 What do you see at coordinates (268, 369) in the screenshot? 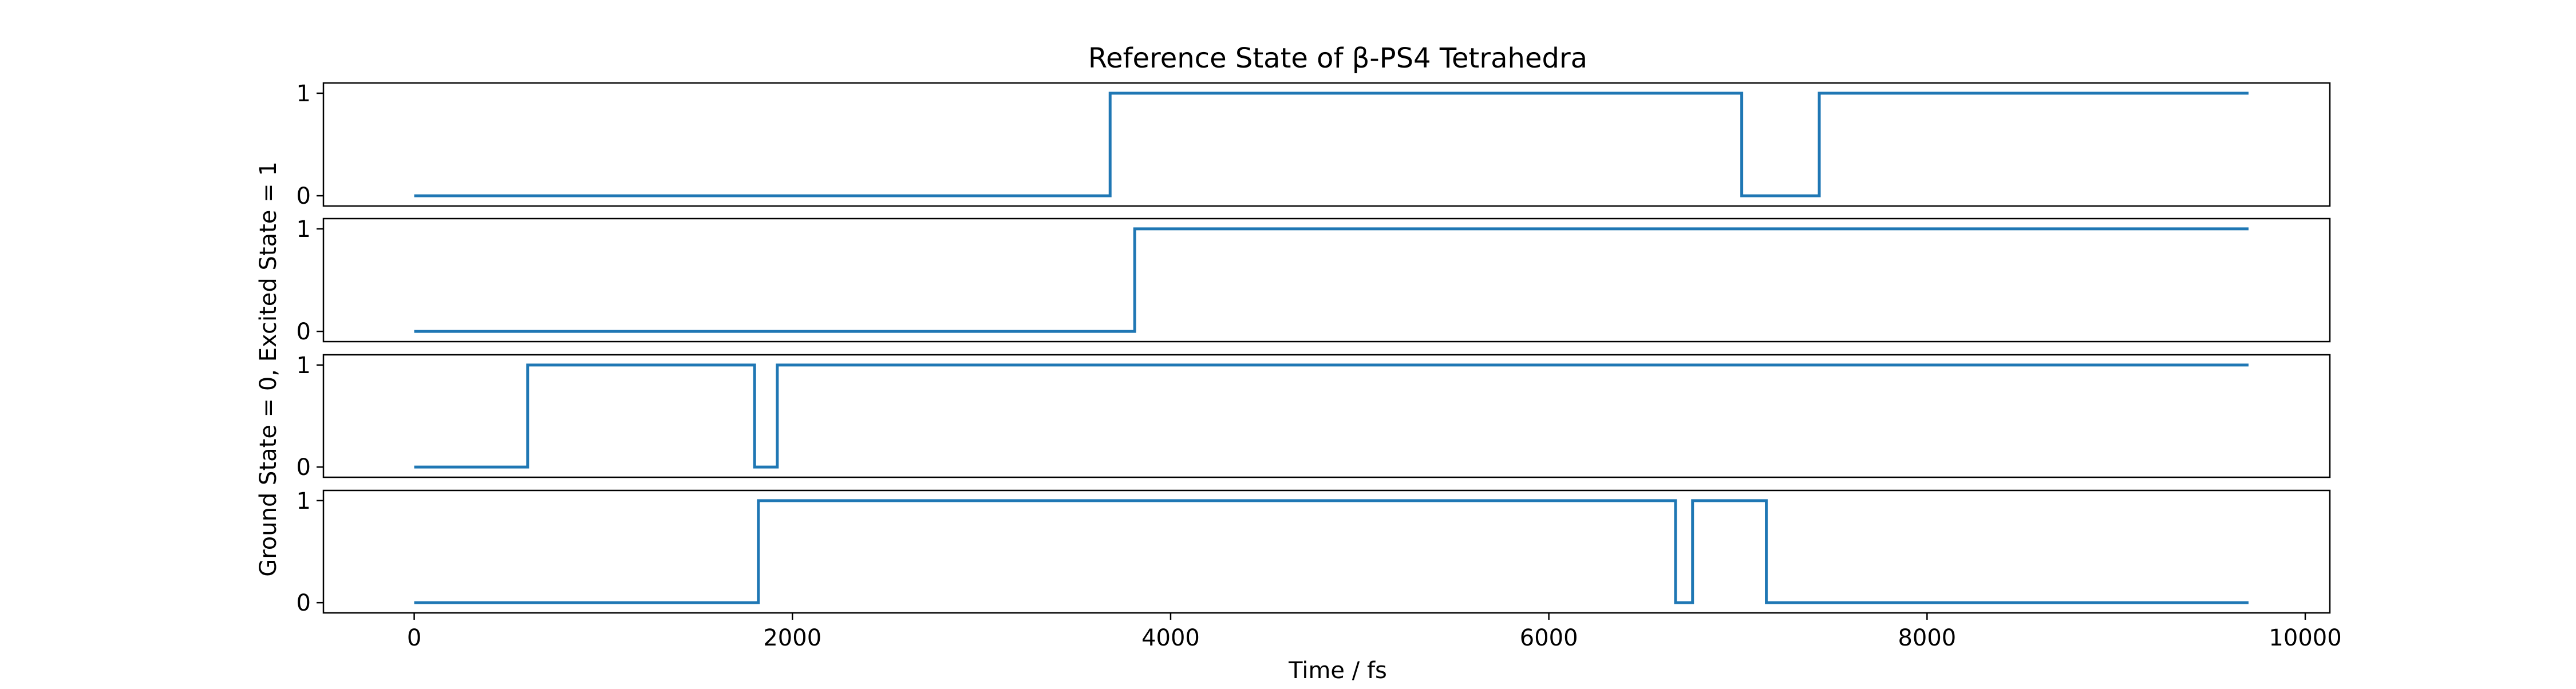
I see `y-axis-label: Ground State = 0, Excited State = 1` at bounding box center [268, 369].